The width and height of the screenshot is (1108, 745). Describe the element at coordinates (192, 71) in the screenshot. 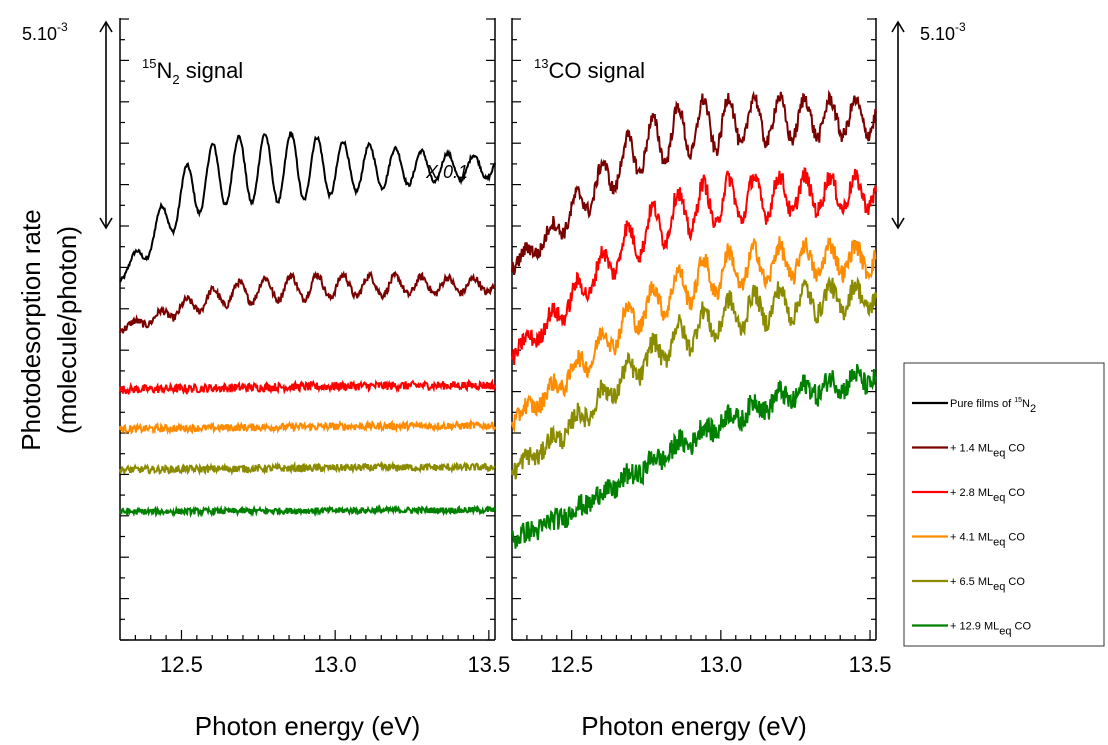

I see `panel-title: 15N2 signal` at that location.